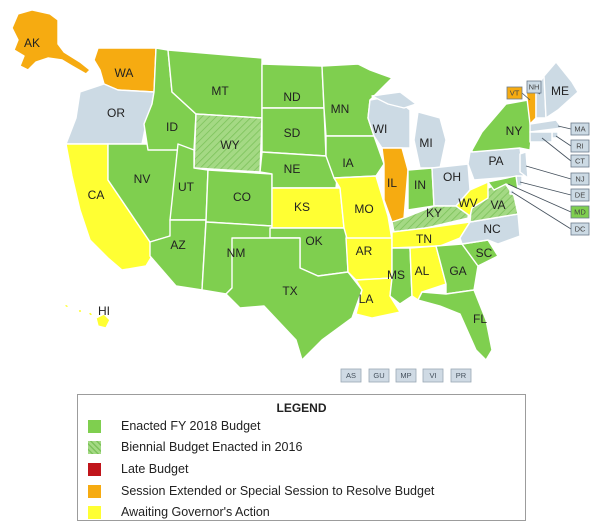 This screenshot has height=532, width=602. I want to click on connector-ct, so click(556, 149).